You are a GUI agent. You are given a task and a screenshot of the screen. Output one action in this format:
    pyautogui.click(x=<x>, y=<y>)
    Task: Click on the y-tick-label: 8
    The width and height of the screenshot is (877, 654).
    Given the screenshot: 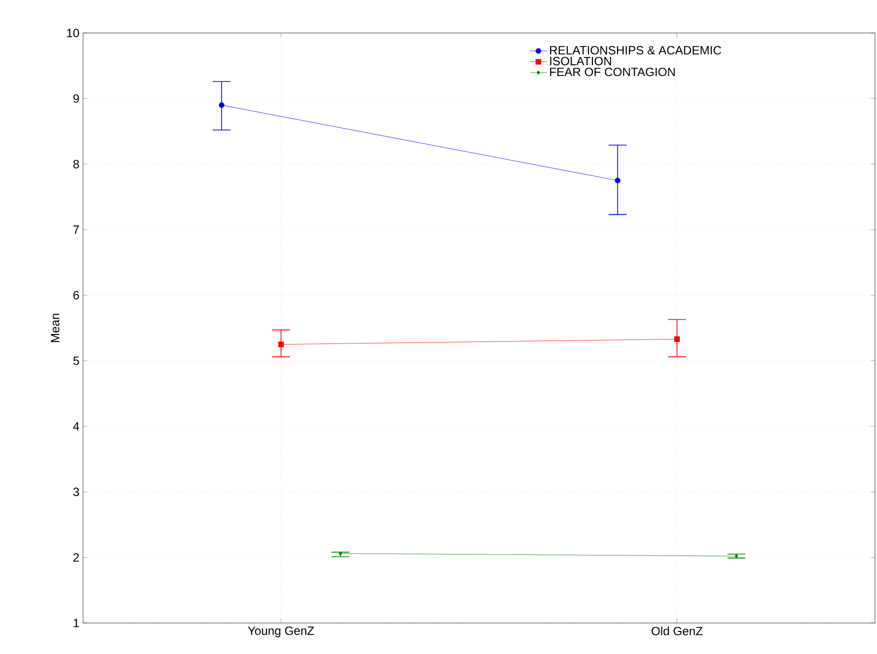 What is the action you would take?
    pyautogui.click(x=76, y=164)
    